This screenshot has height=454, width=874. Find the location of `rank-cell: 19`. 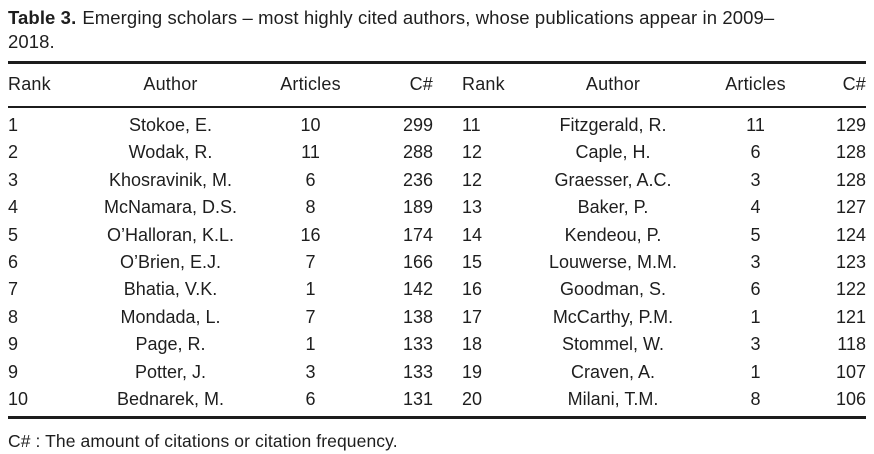

rank-cell: 19 is located at coordinates (472, 371).